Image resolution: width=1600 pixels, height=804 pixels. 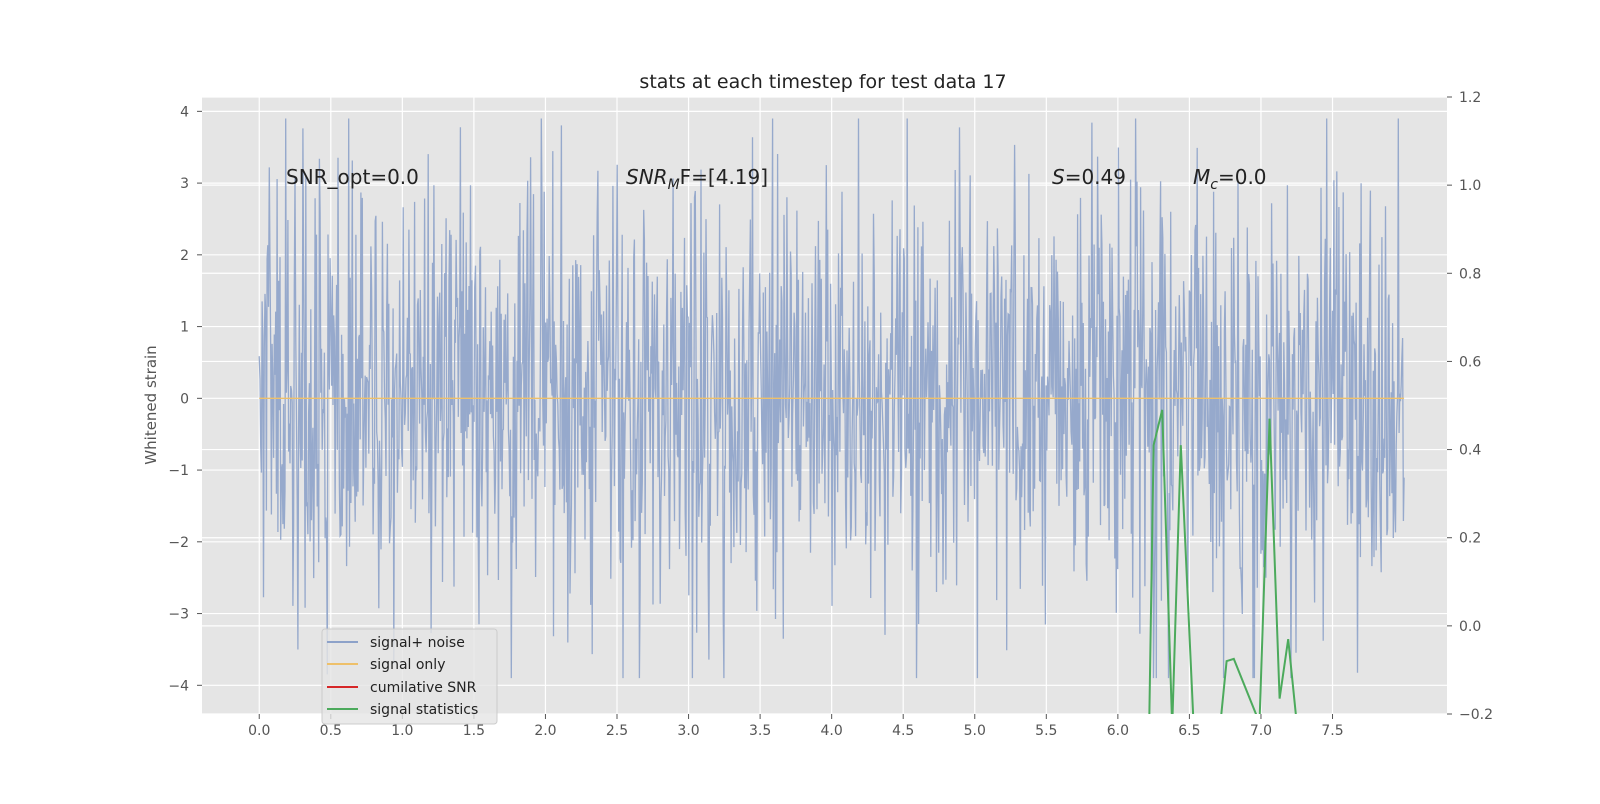 I want to click on mc-subscript: c, so click(x=1214, y=185).